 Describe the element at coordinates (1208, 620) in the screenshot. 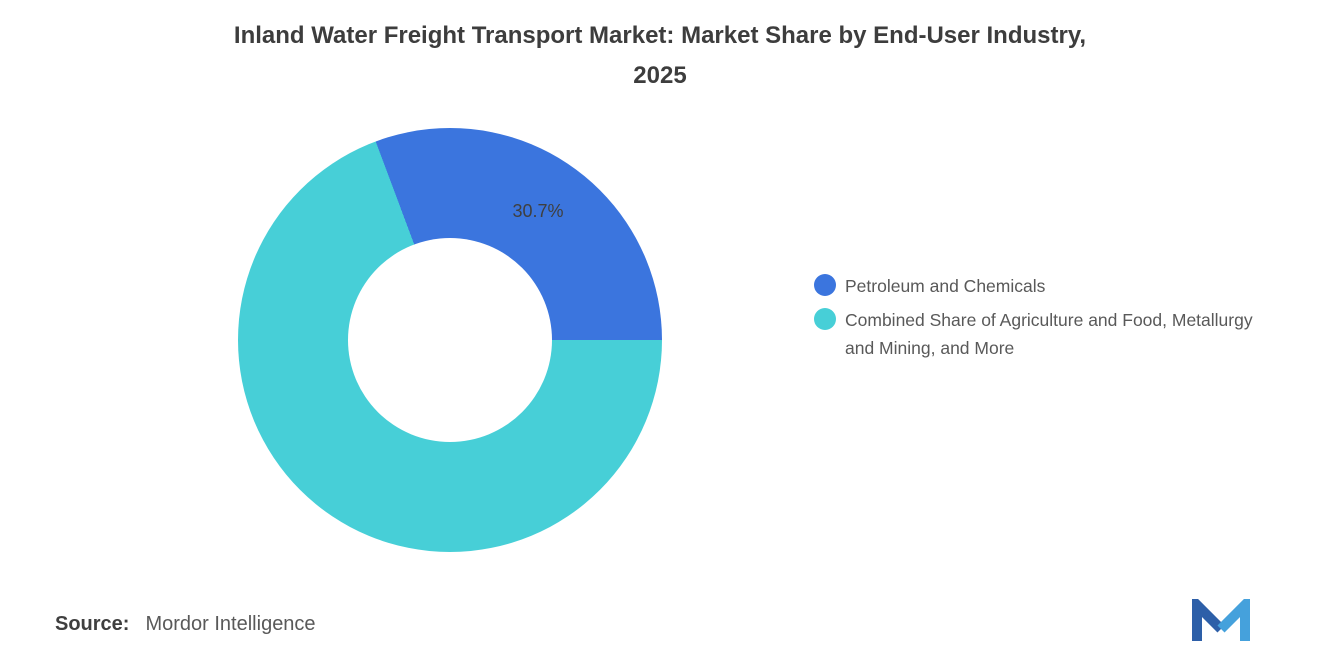

I see `logo-left-stroke` at that location.